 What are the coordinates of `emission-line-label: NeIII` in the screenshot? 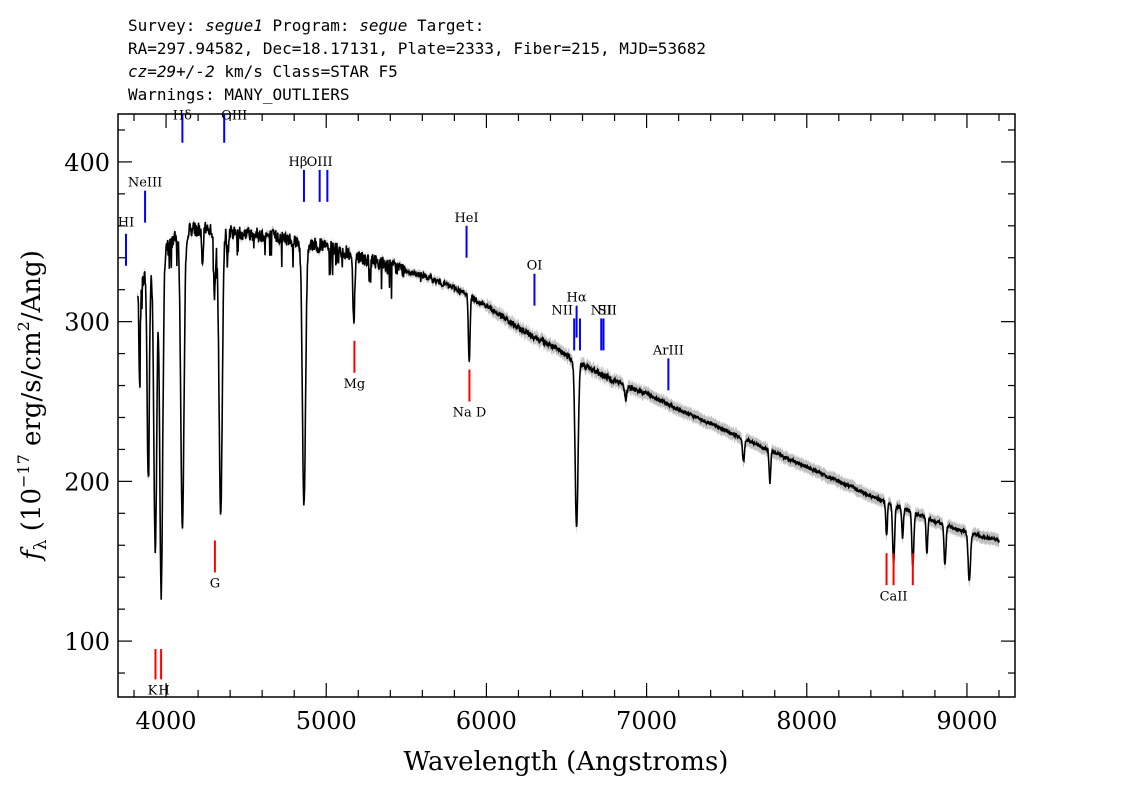 It's located at (145, 183).